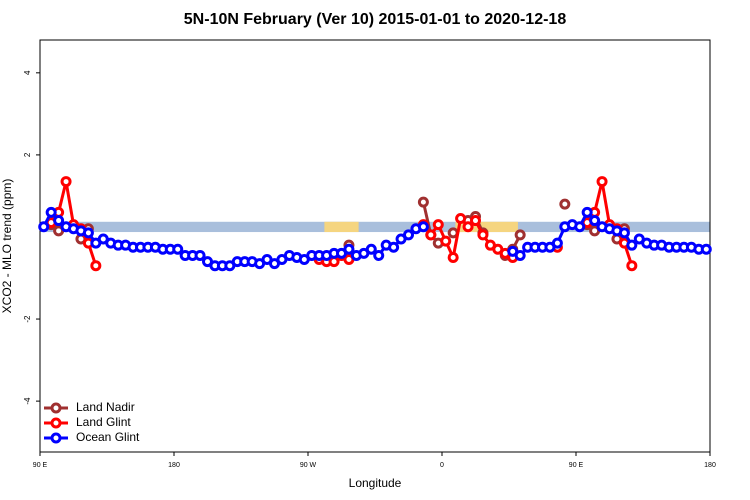 This screenshot has width=750, height=500. Describe the element at coordinates (105, 407) in the screenshot. I see `legend-label: Land Nadir` at that location.